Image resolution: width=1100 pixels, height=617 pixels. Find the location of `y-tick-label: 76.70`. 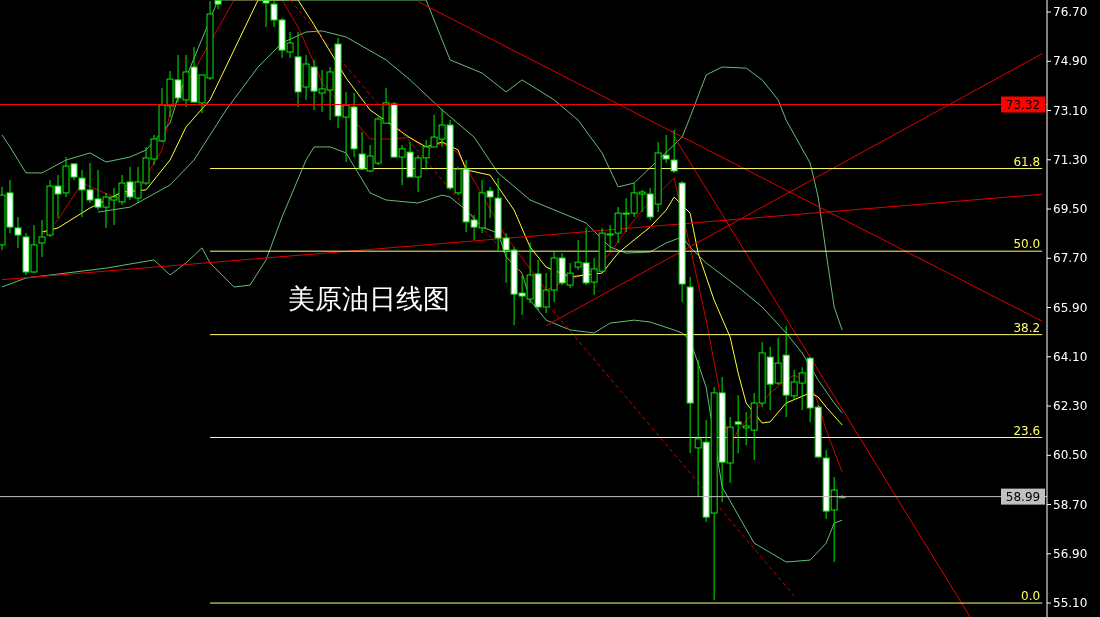

y-tick-label: 76.70 is located at coordinates (1070, 12).